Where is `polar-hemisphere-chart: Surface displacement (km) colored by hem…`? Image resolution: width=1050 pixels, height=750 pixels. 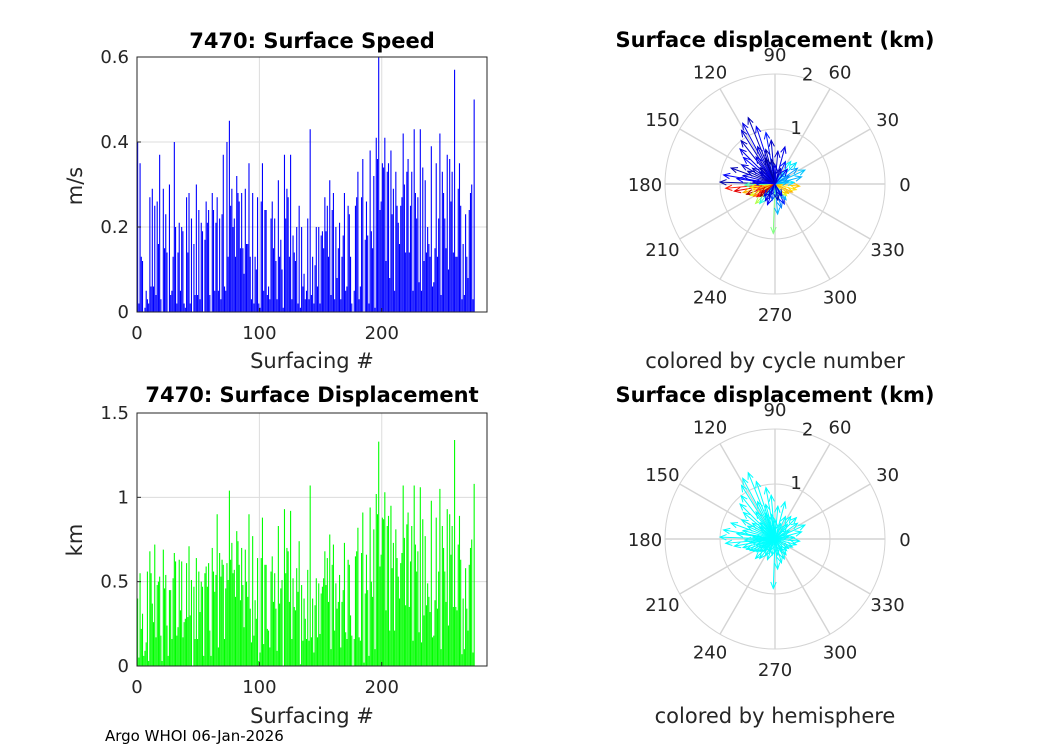 polar-hemisphere-chart: Surface displacement (km) colored by hem… is located at coordinates (774, 555).